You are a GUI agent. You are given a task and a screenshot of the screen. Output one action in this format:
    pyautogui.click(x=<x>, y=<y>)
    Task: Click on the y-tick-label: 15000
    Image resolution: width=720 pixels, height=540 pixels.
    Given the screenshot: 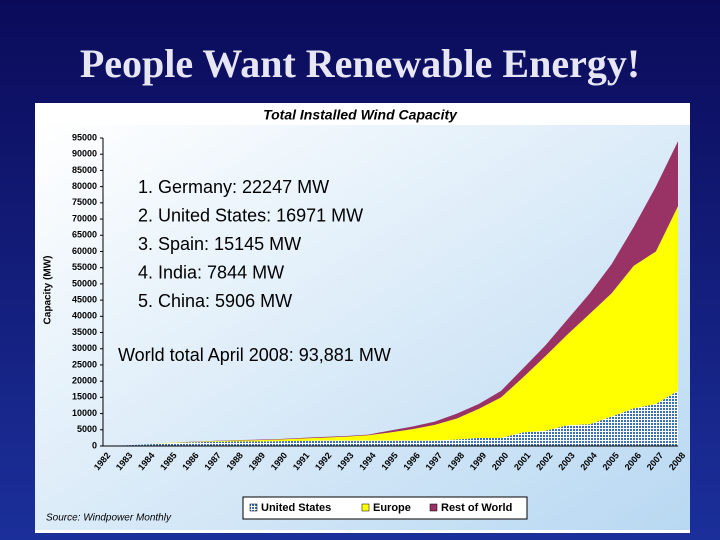 What is the action you would take?
    pyautogui.click(x=84, y=397)
    